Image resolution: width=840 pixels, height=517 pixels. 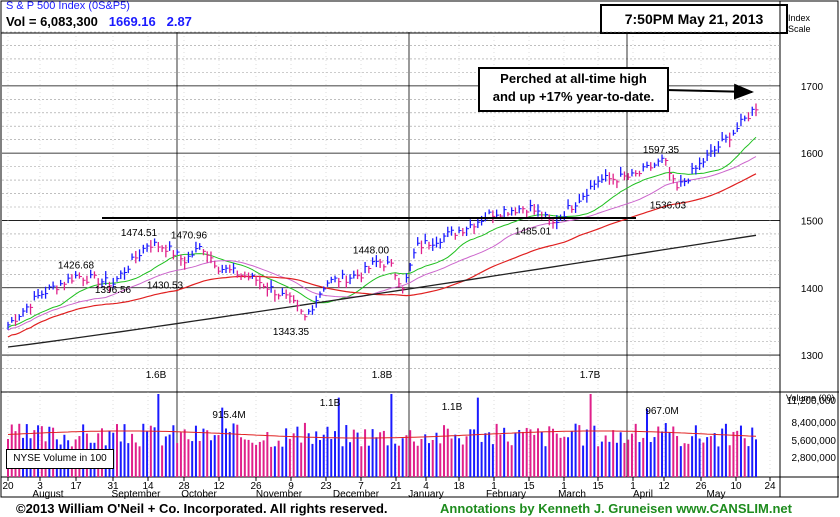 What do you see at coordinates (426, 486) in the screenshot?
I see `x-tick-label: 4` at bounding box center [426, 486].